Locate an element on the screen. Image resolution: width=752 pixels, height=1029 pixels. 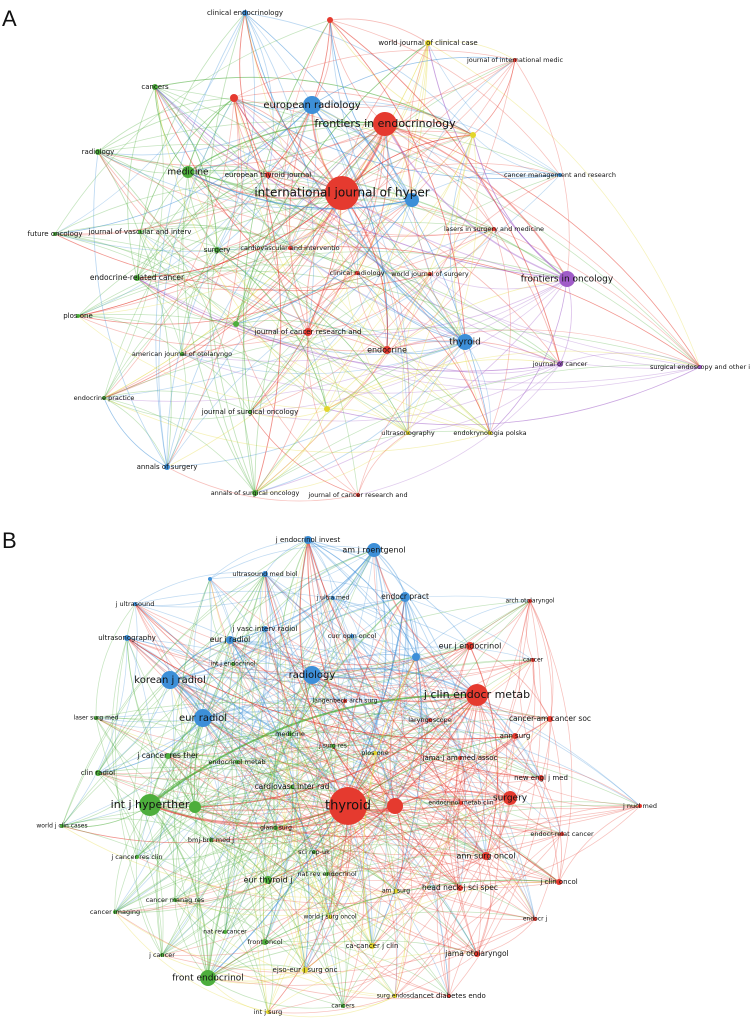
node-label: radiology is located at coordinates (312, 675).